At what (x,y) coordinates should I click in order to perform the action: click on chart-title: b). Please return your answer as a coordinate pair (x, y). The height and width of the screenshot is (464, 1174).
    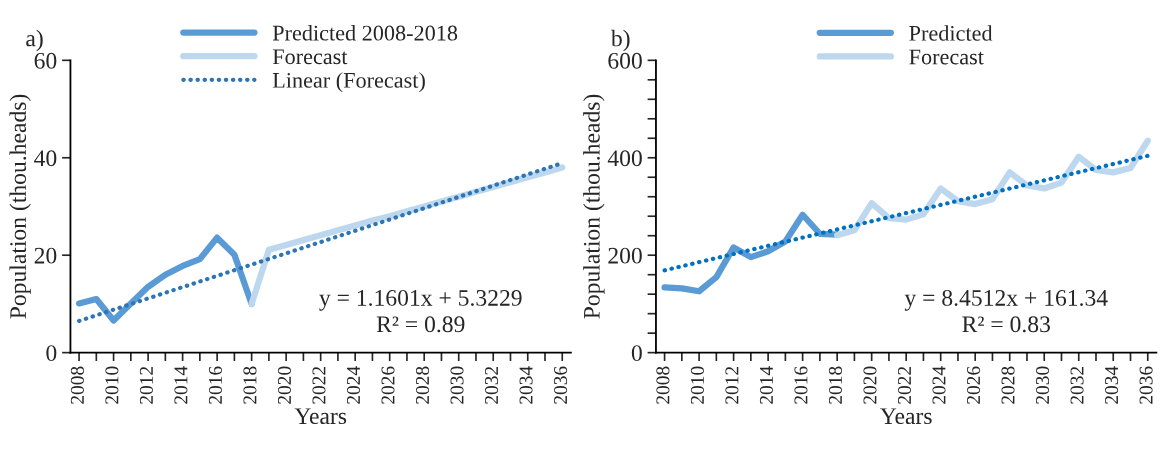
    Looking at the image, I should click on (620, 40).